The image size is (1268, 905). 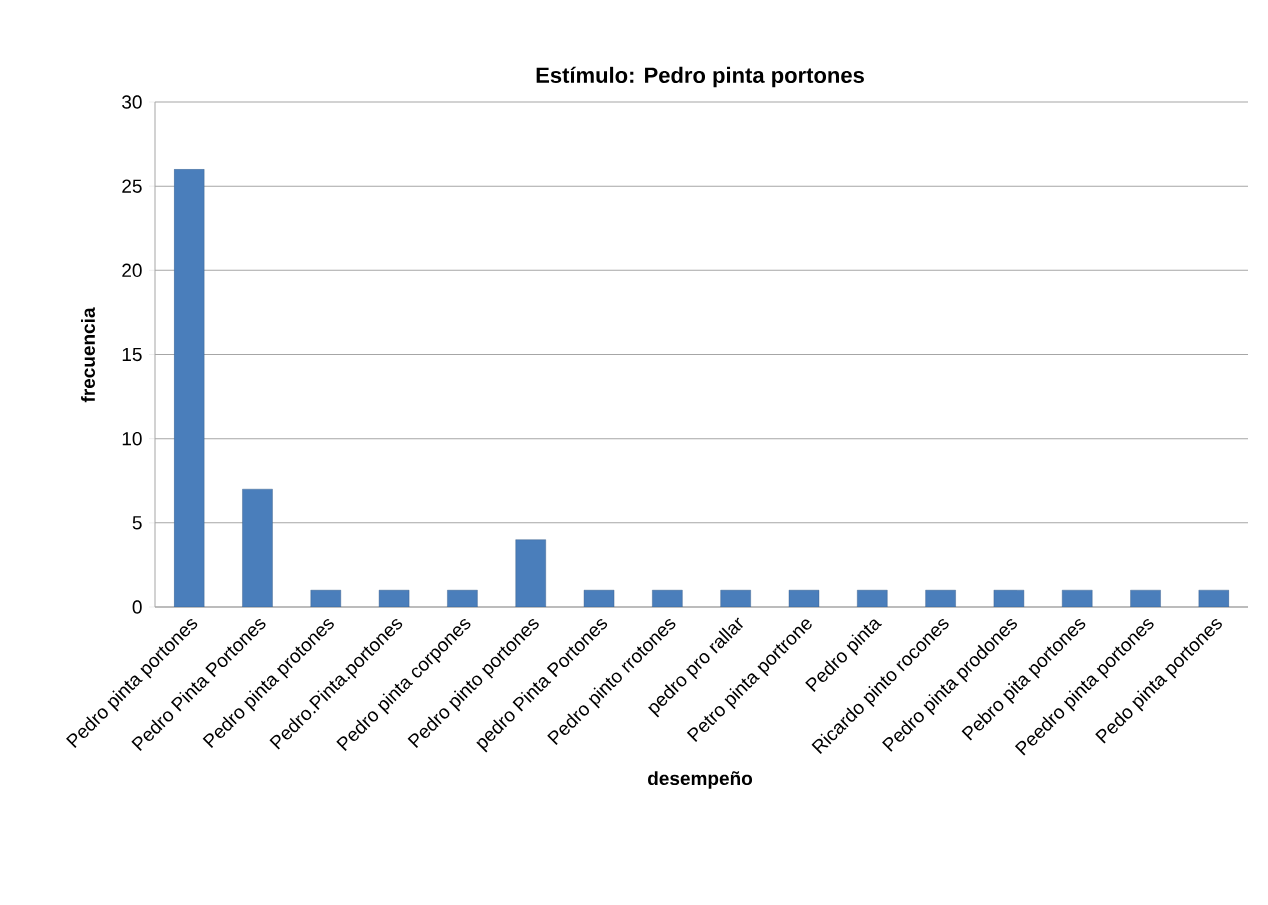 What do you see at coordinates (132, 354) in the screenshot?
I see `y-tick-label: 15` at bounding box center [132, 354].